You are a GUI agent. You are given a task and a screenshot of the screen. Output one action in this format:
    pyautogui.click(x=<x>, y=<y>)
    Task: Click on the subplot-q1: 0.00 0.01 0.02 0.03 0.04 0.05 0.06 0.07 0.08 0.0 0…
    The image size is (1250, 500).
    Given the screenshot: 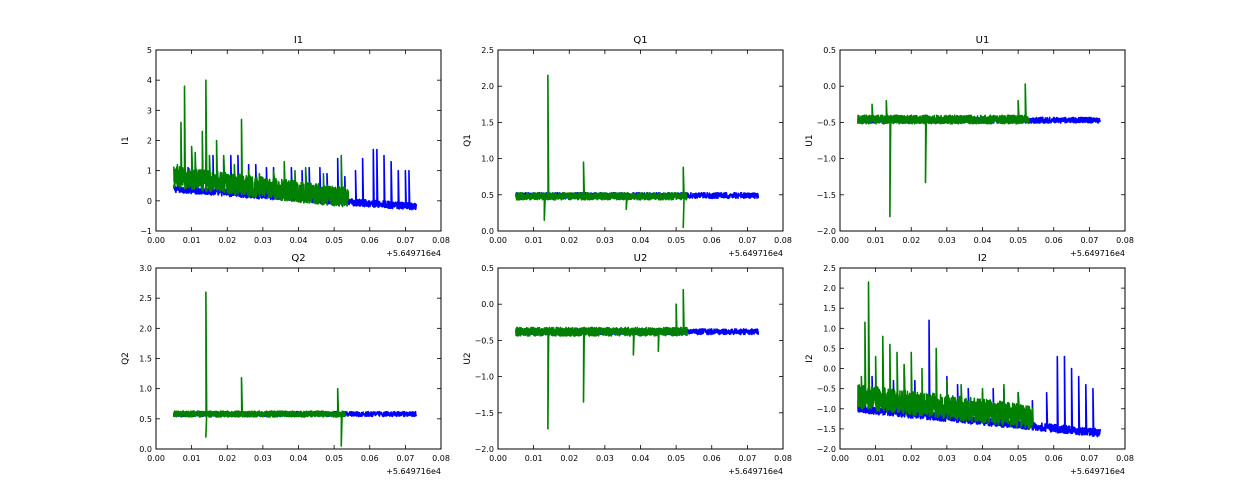 What is the action you would take?
    pyautogui.click(x=627, y=146)
    